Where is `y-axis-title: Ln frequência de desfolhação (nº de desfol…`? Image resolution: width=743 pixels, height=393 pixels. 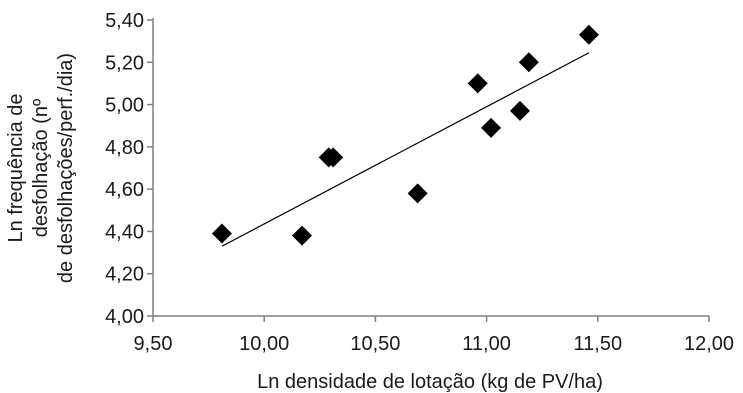 y-axis-title: Ln frequência de desfolhação (nº de desfol… is located at coordinates (41, 168).